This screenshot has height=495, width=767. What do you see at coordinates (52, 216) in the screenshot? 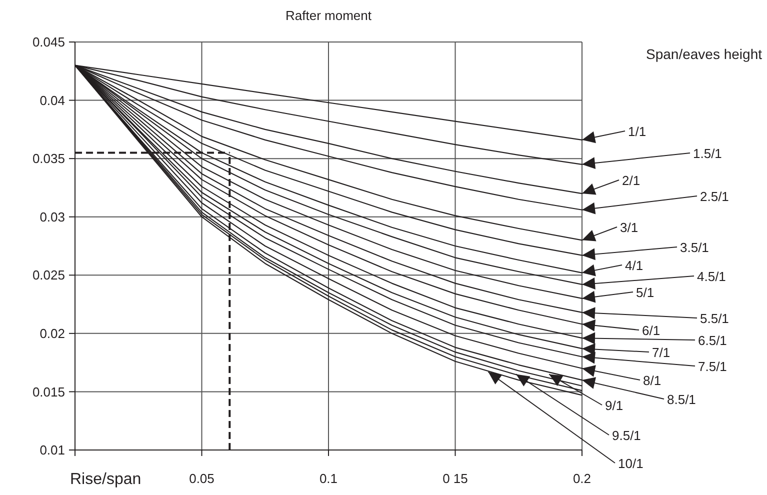
I see `y-tick-label: 0.03` at bounding box center [52, 216].